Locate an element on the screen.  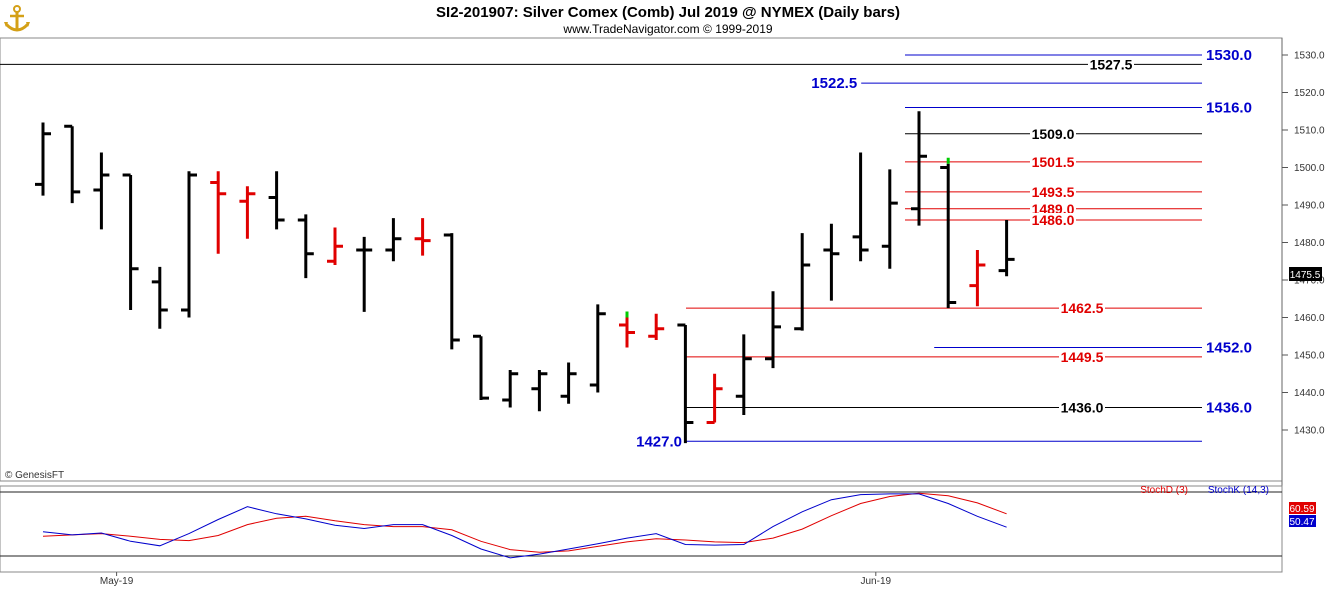
stoch-layer is located at coordinates (524, 525).